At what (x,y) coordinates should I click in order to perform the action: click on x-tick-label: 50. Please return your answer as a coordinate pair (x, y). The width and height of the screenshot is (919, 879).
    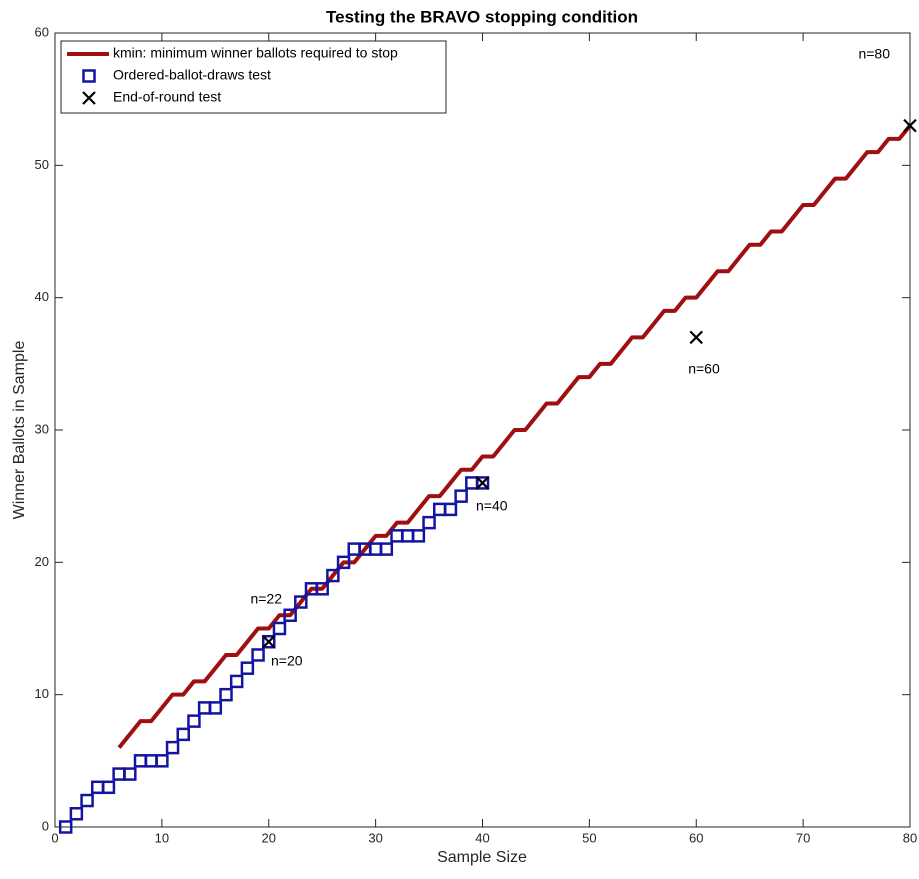
    Looking at the image, I should click on (589, 837).